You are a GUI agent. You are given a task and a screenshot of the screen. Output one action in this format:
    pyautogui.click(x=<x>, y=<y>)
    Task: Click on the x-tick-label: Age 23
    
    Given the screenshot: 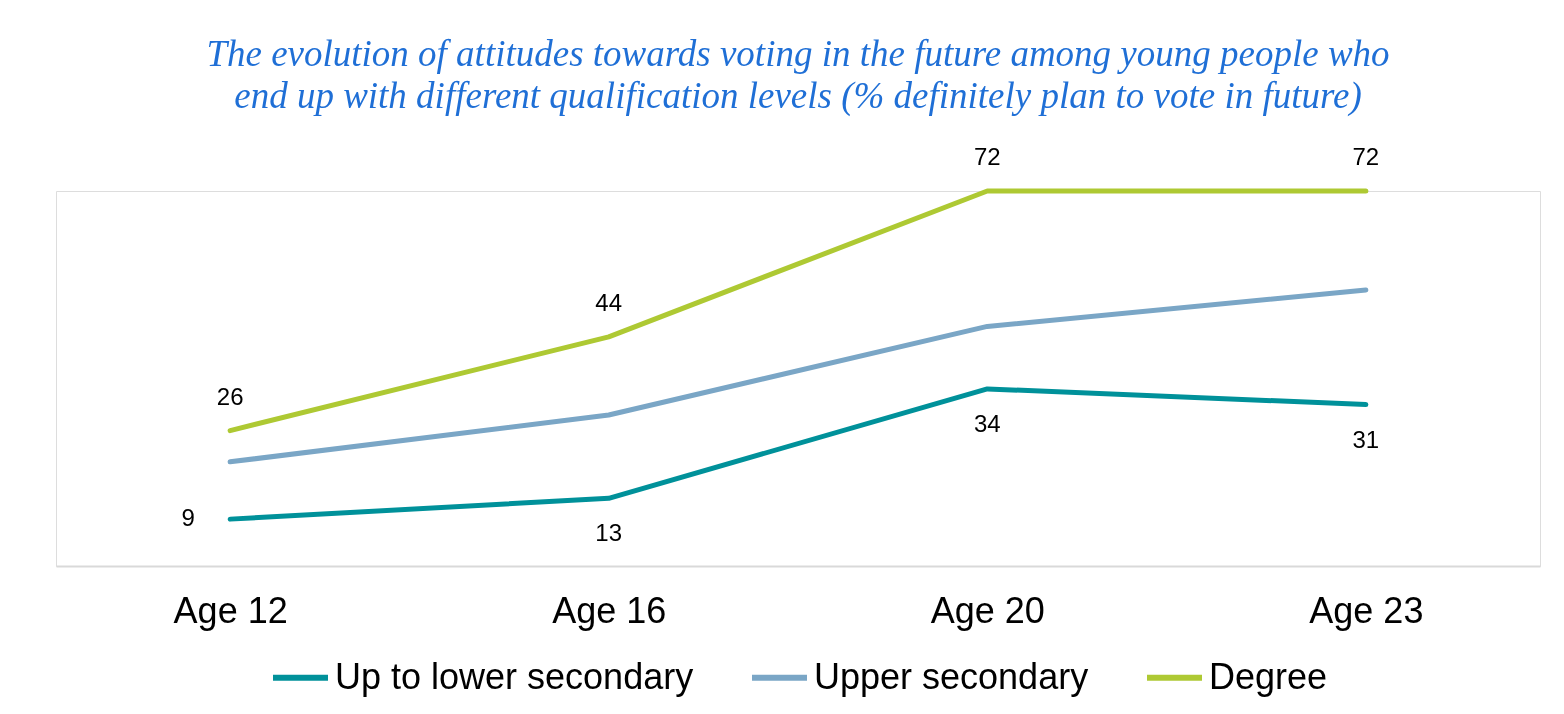 What is the action you would take?
    pyautogui.click(x=1366, y=610)
    